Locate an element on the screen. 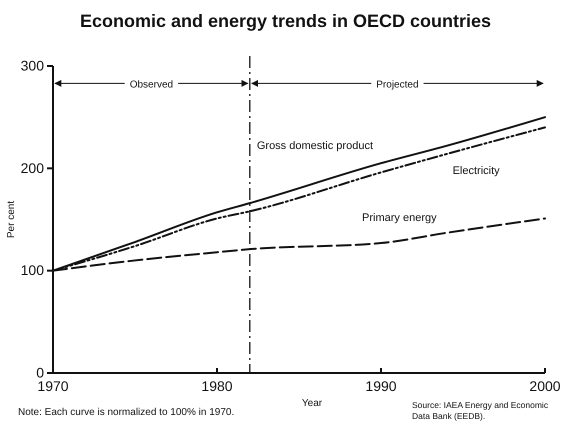 This screenshot has width=571, height=426. series-label: Gross domestic product is located at coordinates (314, 146).